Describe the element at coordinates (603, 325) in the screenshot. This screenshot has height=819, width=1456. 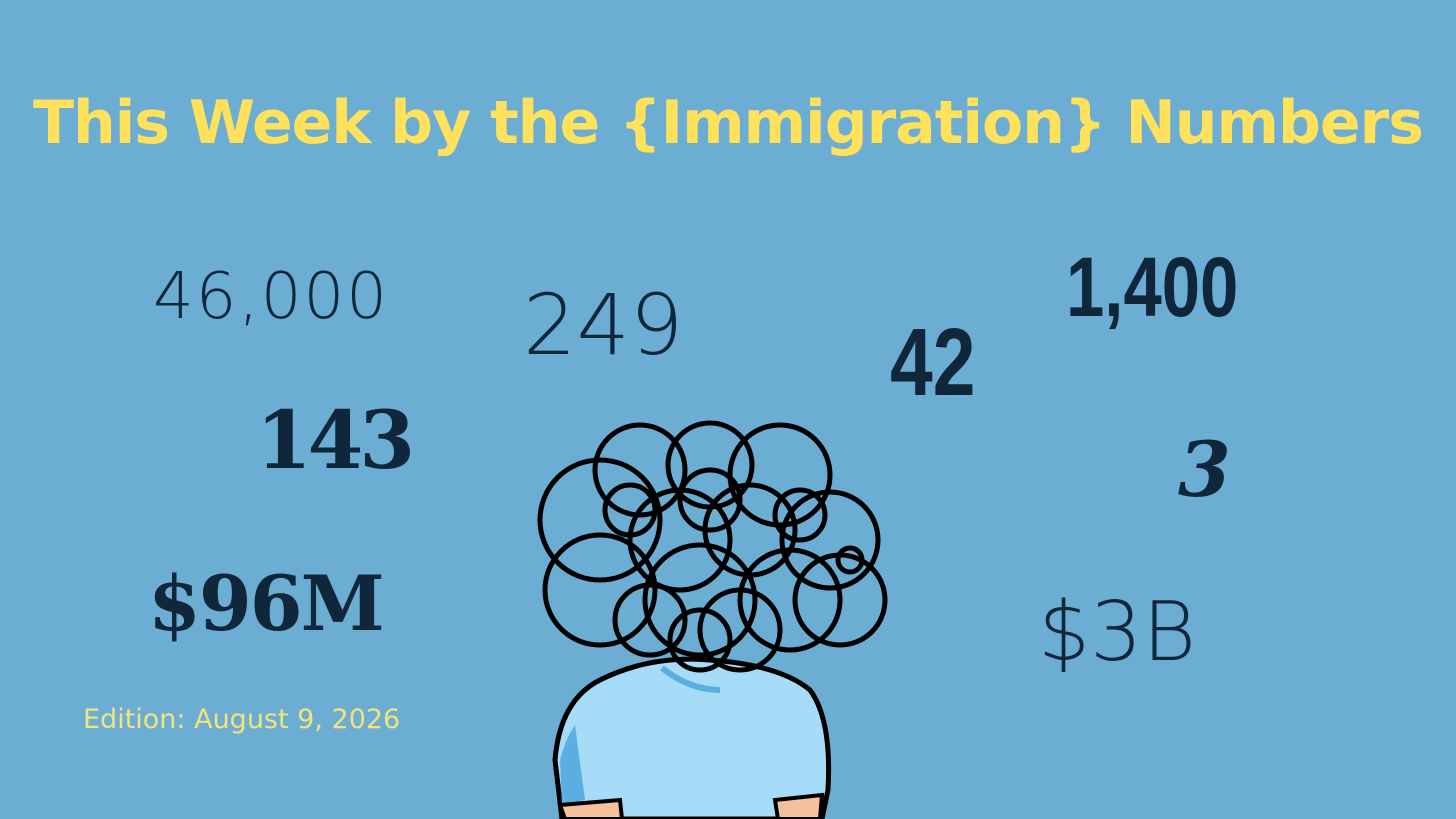
I see `number: 249` at that location.